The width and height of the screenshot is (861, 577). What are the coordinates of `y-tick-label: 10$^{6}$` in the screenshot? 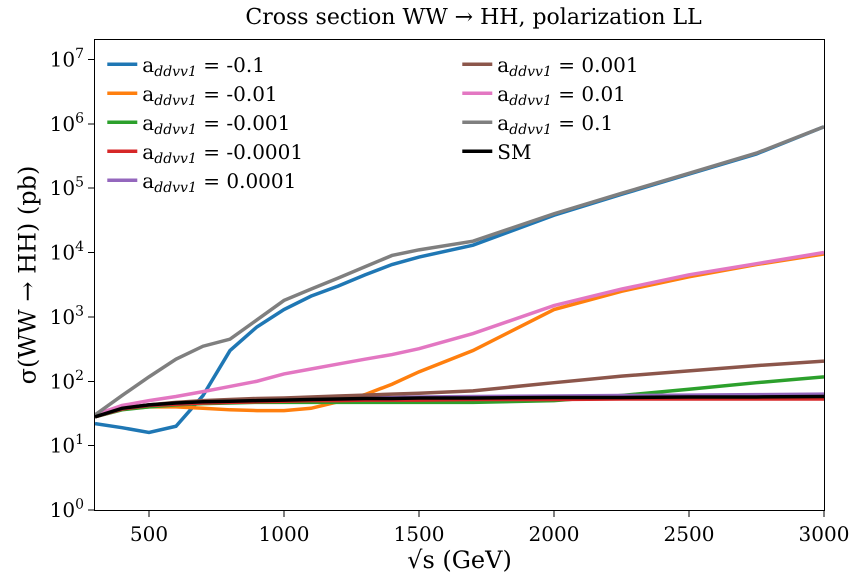 It's located at (67, 123).